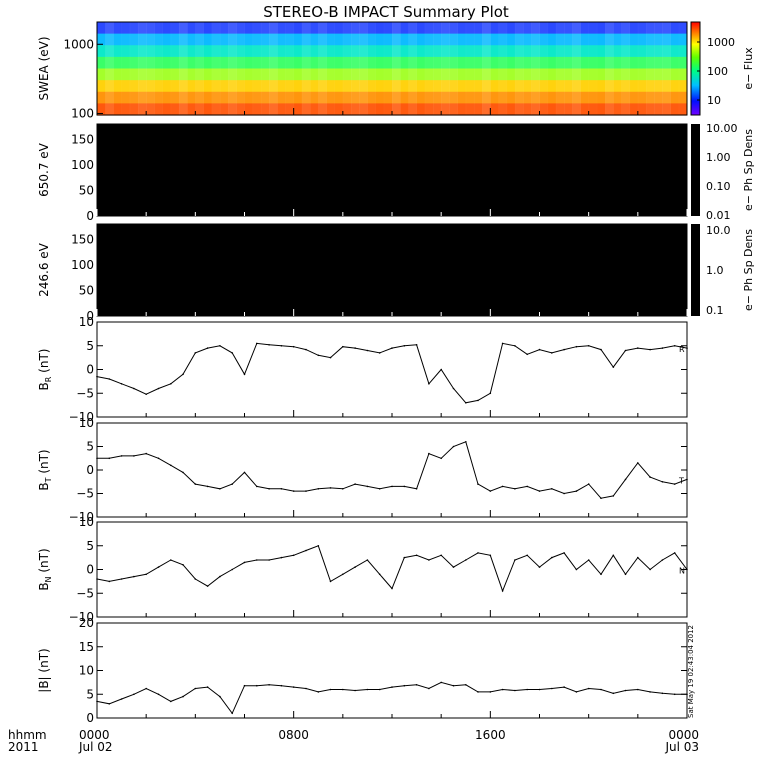 This screenshot has height=780, width=780. I want to click on y-tick-label: 0, so click(90, 718).